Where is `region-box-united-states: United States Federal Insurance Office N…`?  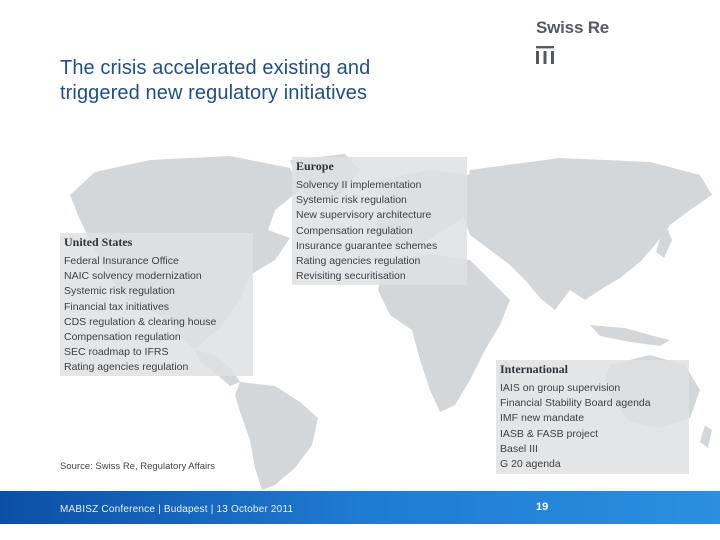
region-box-united-states: United States Federal Insurance Office N… is located at coordinates (156, 304).